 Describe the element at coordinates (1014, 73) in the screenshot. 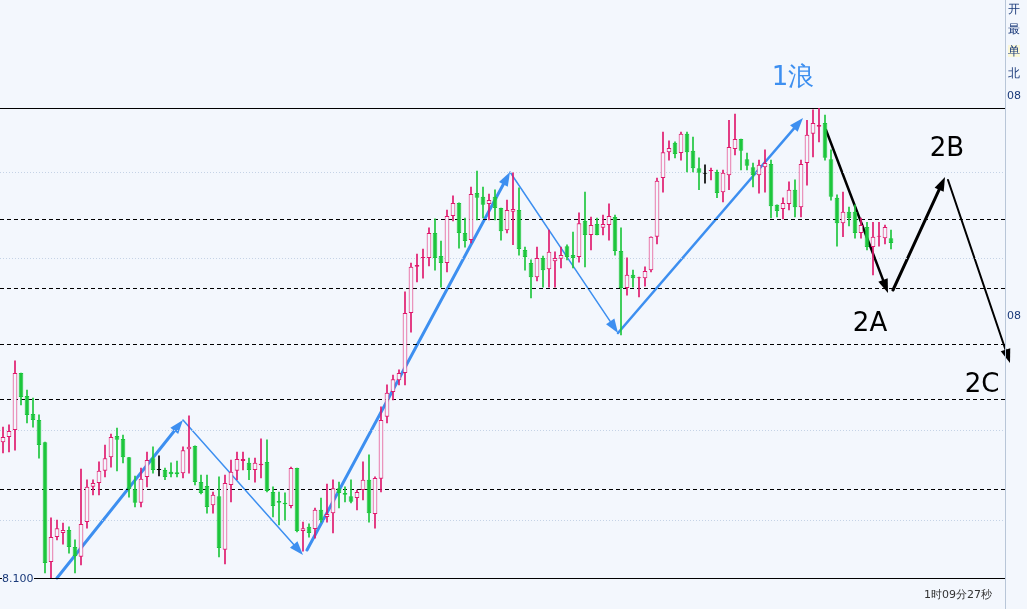

I see `text: 北` at that location.